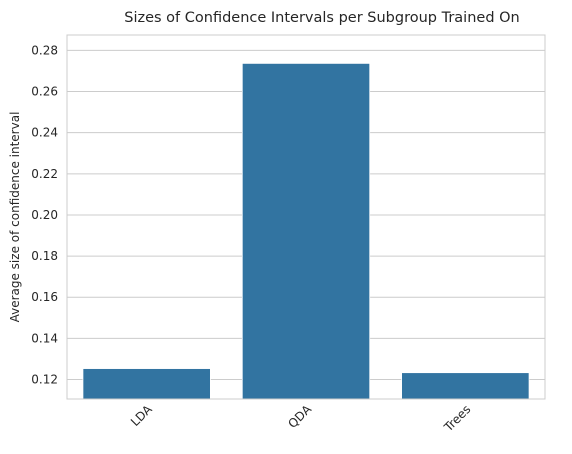 This screenshot has width=572, height=454. Describe the element at coordinates (44, 297) in the screenshot. I see `y-tick-label: 0.16` at that location.